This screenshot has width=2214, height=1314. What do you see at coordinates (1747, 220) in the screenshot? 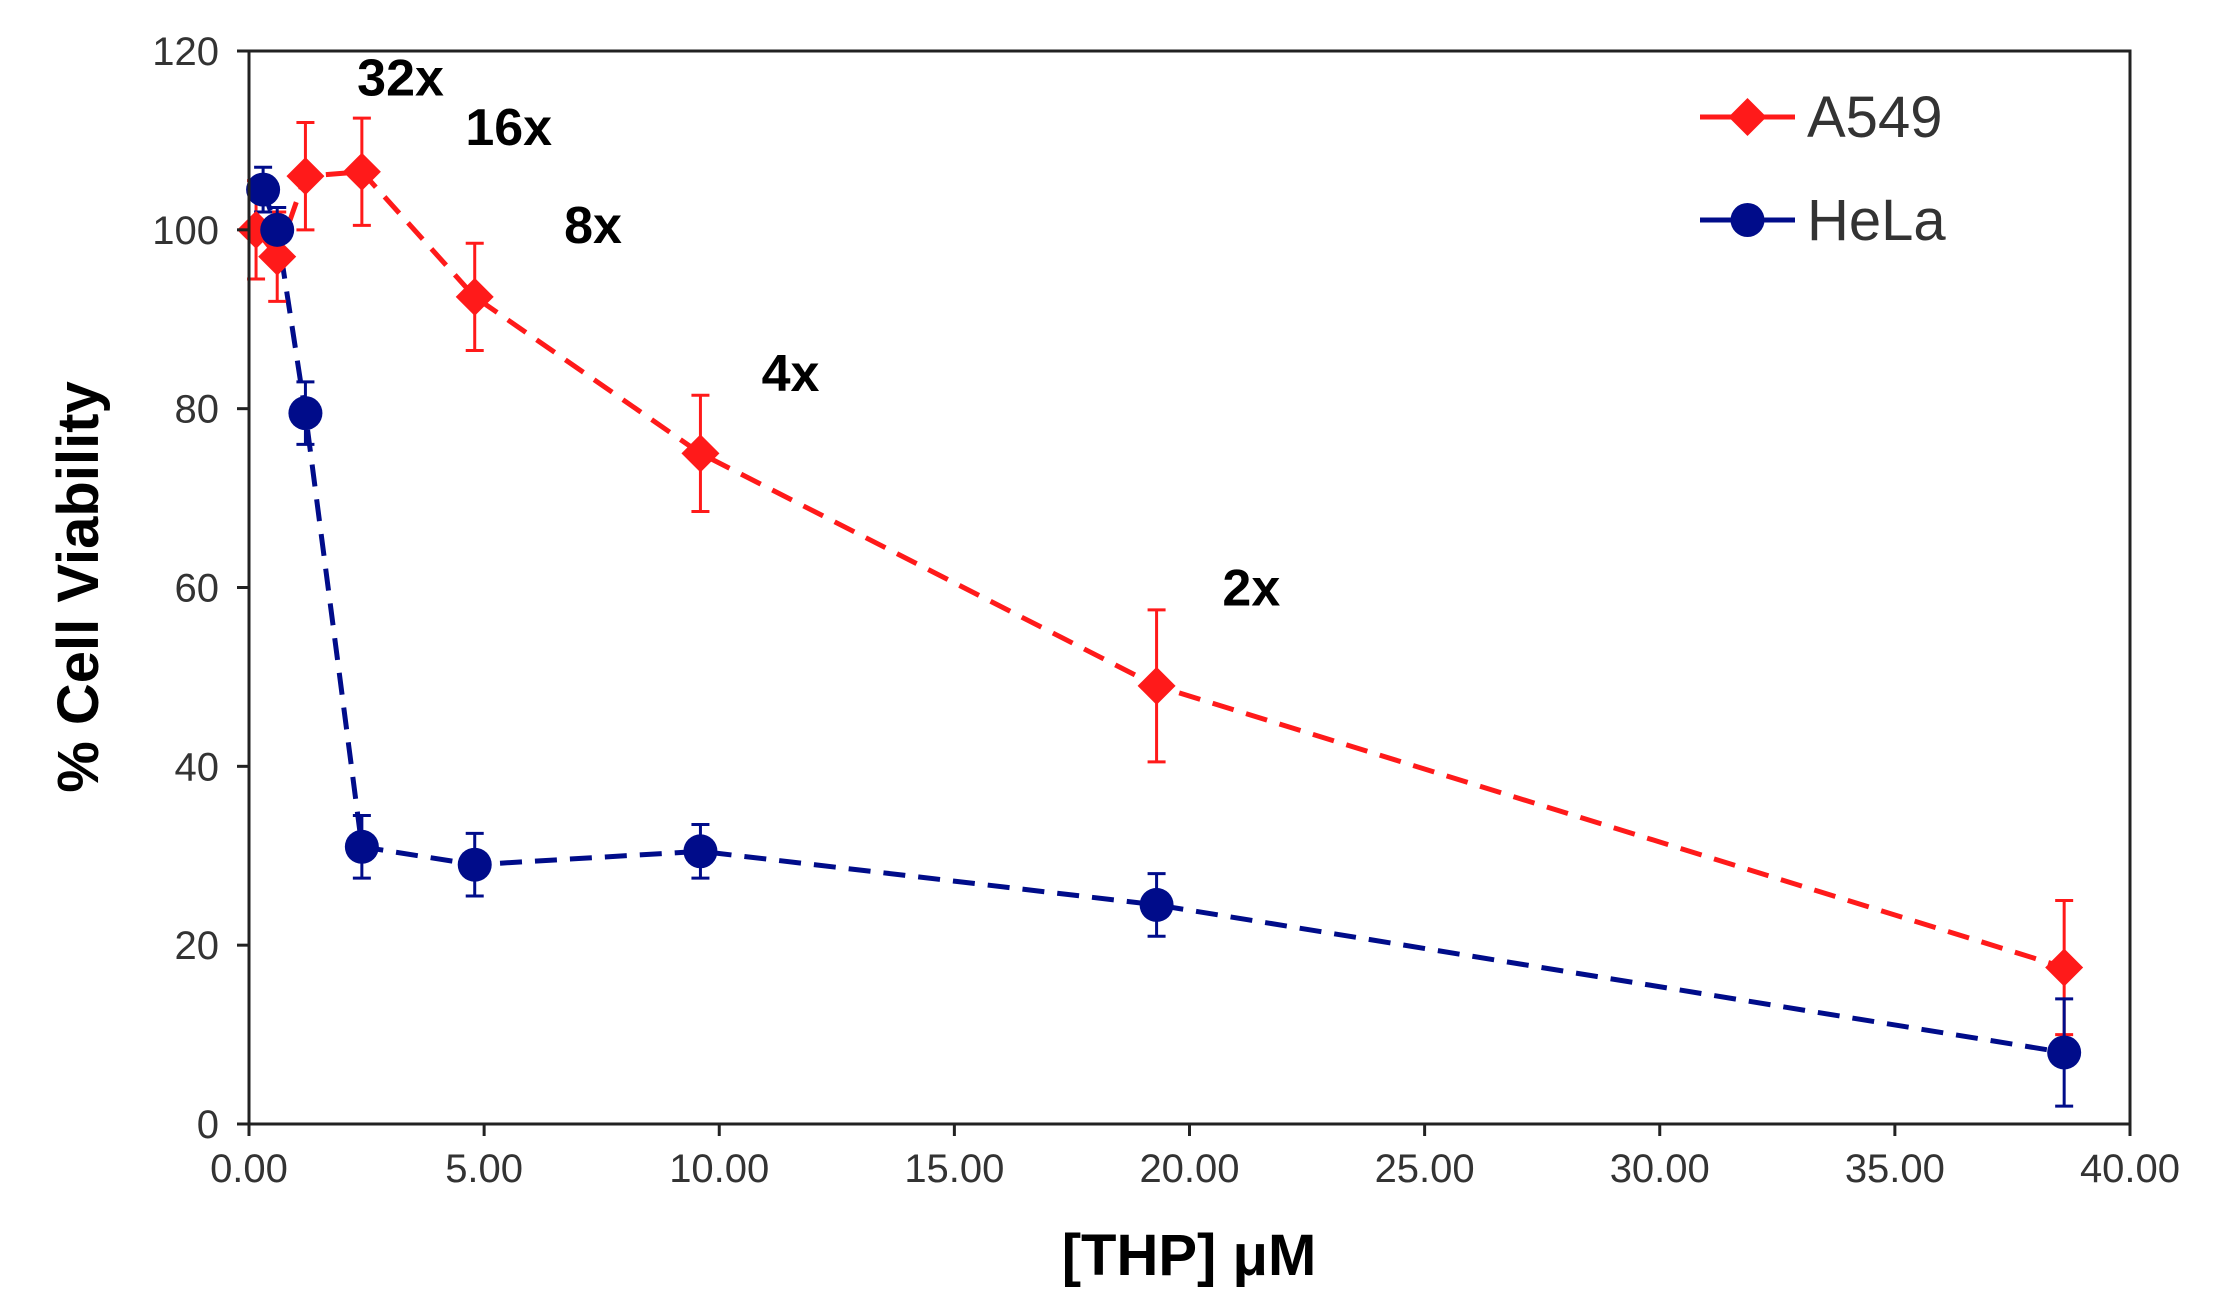
I see `legend-marker-hela` at bounding box center [1747, 220].